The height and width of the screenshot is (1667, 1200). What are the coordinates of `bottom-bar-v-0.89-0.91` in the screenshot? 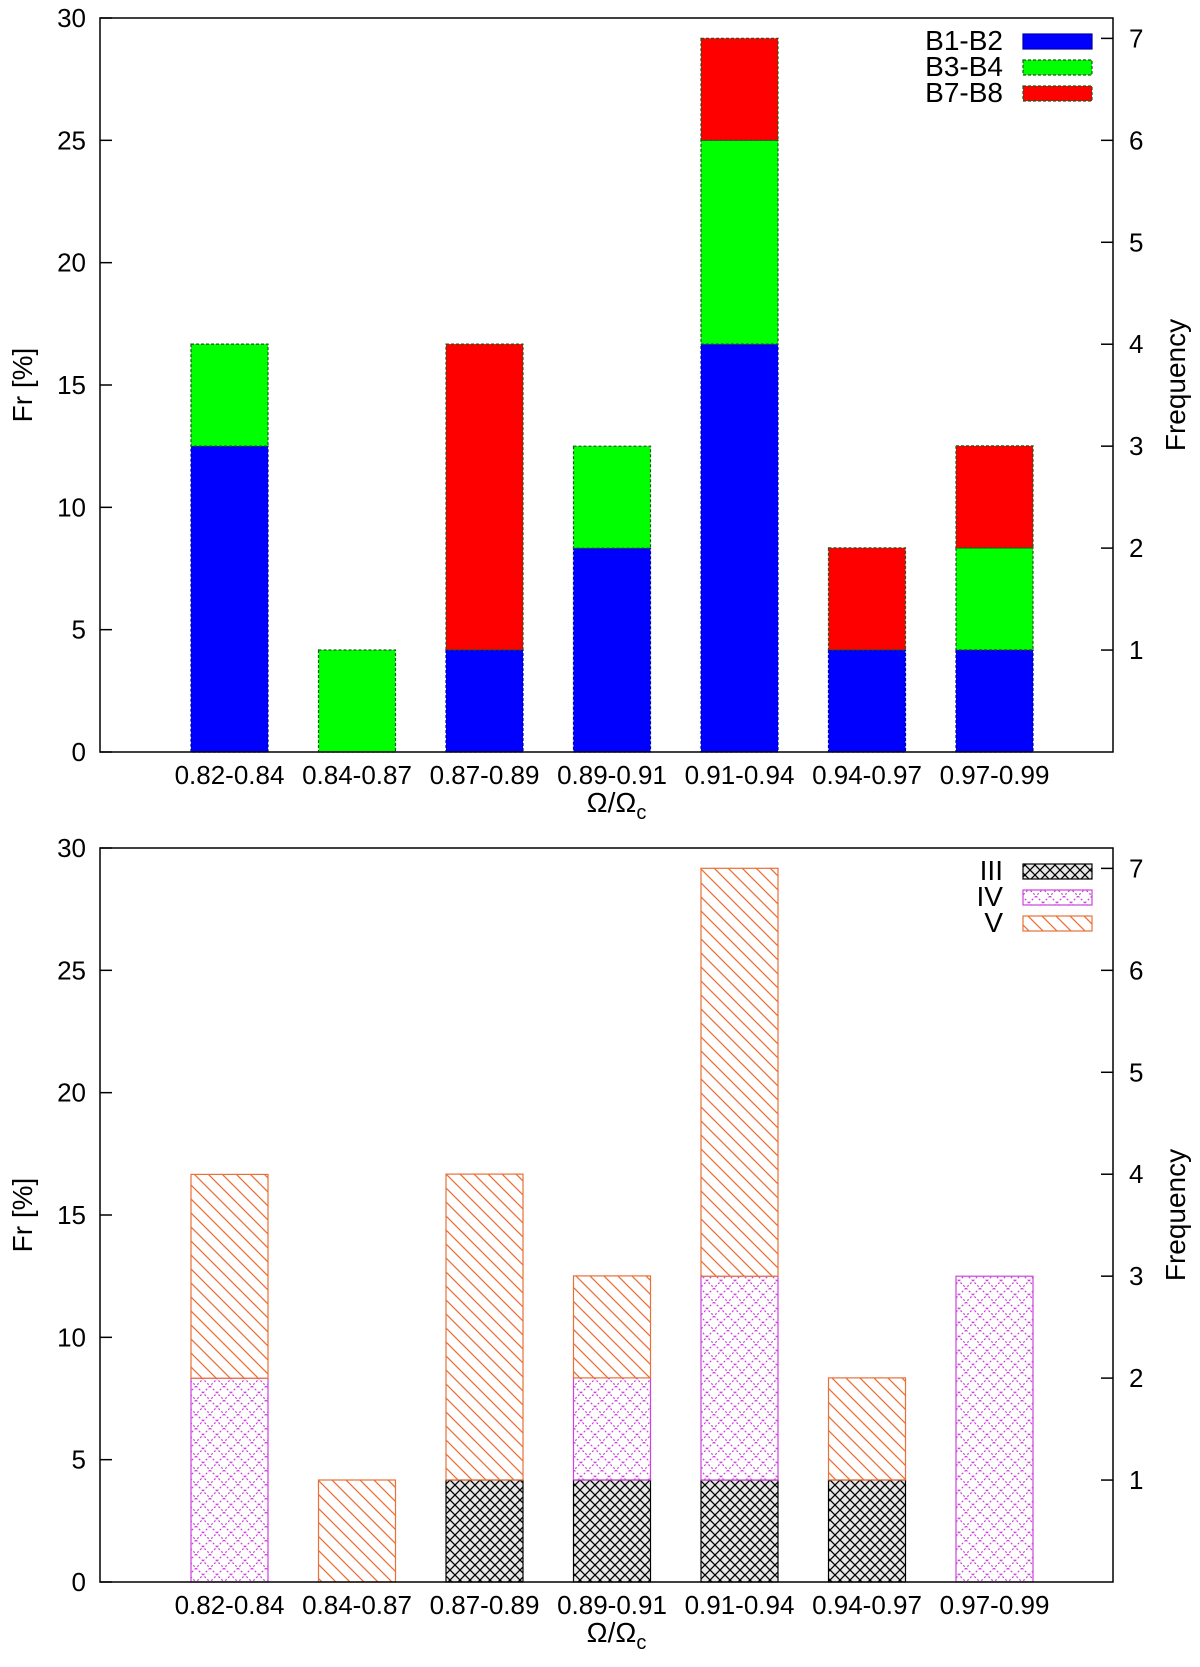 It's located at (612, 1327).